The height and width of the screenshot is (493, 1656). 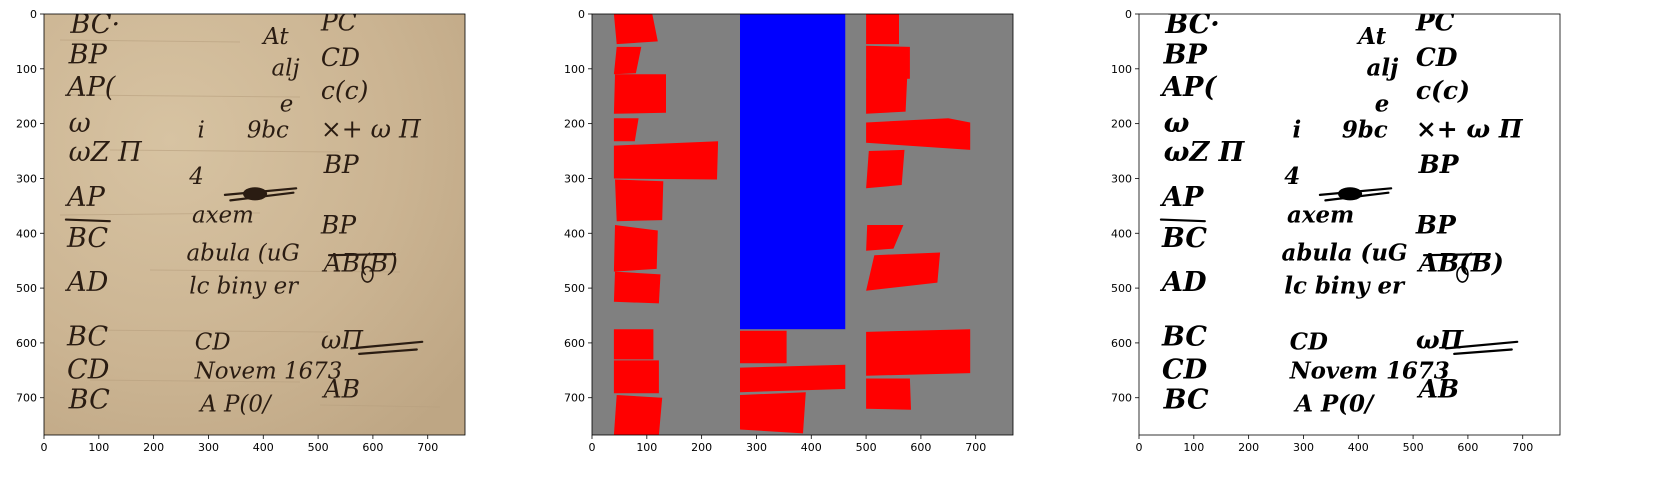 I want to click on handwritten-word: PC, so click(x=1435, y=21).